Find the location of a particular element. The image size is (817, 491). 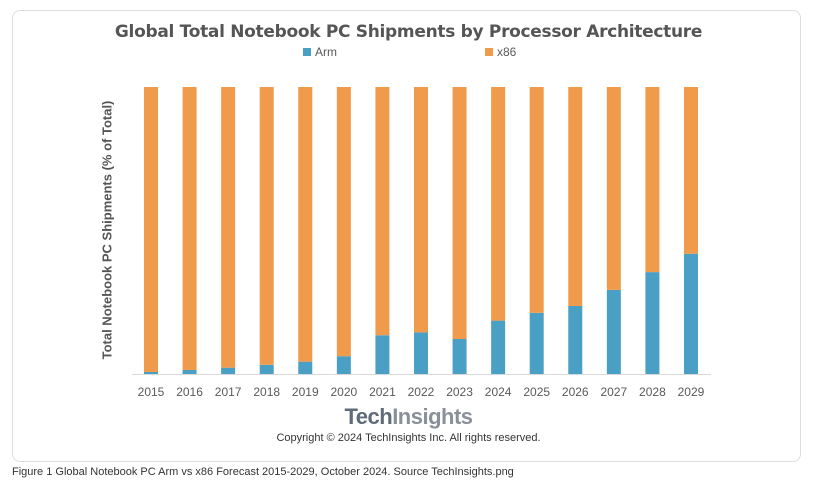

bar-x86-2021 is located at coordinates (382, 211).